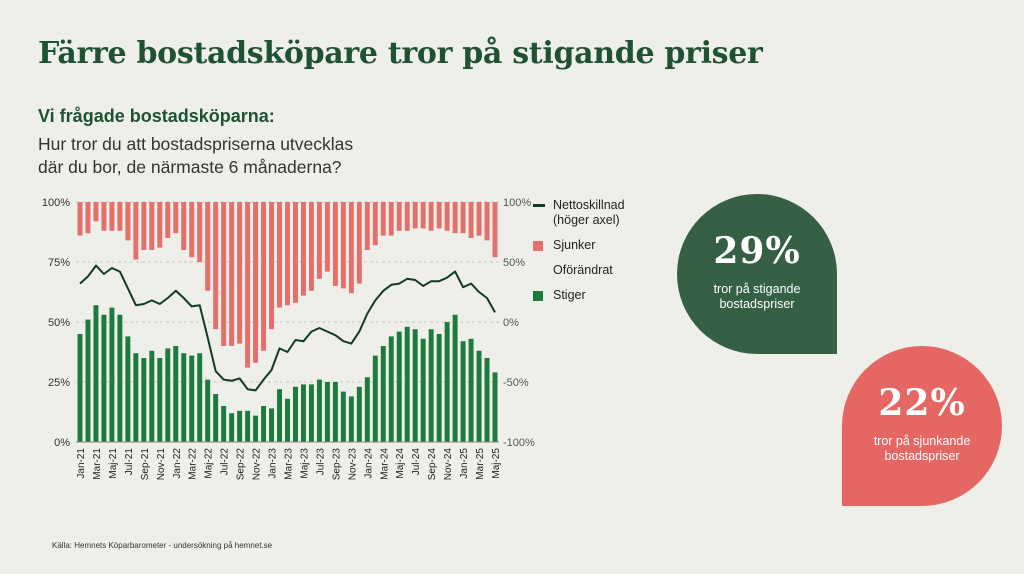  Describe the element at coordinates (922, 456) in the screenshot. I see `bubble-sjunkande-text-2: bostadspriser` at that location.